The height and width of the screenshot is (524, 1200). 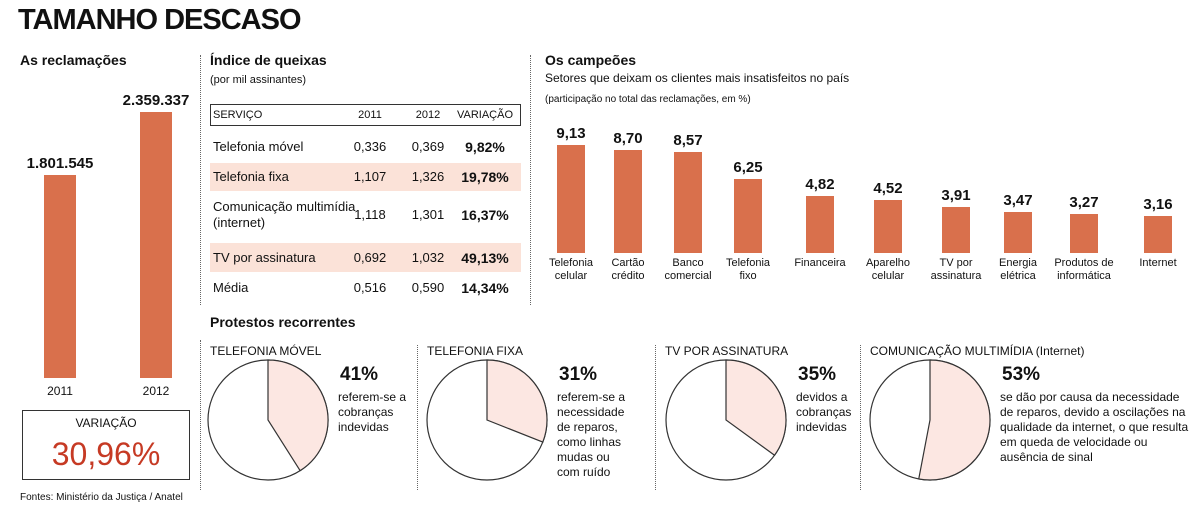 What do you see at coordinates (266, 351) in the screenshot?
I see `pie-title: TELEFONIA MÓVEL` at bounding box center [266, 351].